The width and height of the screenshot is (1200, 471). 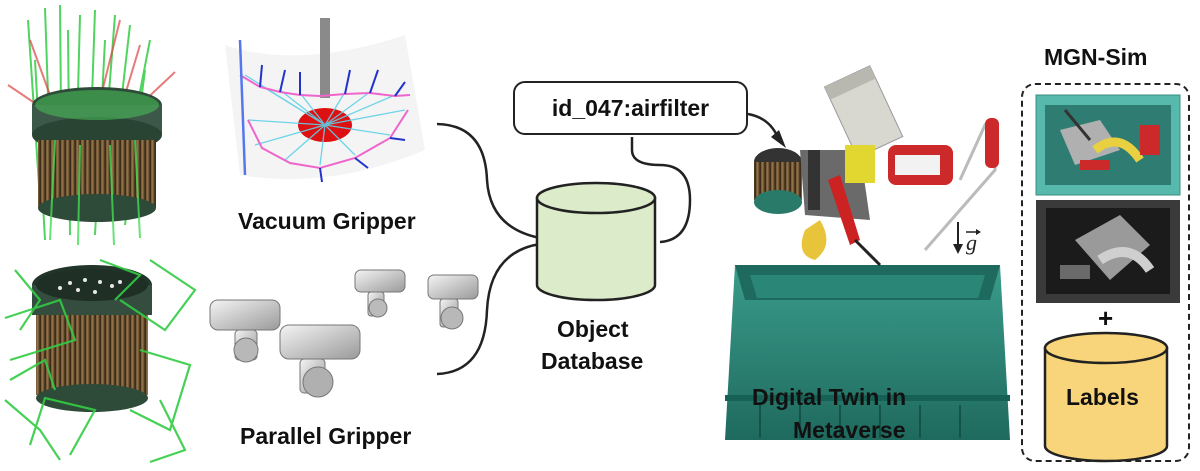 What do you see at coordinates (100, 361) in the screenshot?
I see `parallel-sample-filter-illustration` at bounding box center [100, 361].